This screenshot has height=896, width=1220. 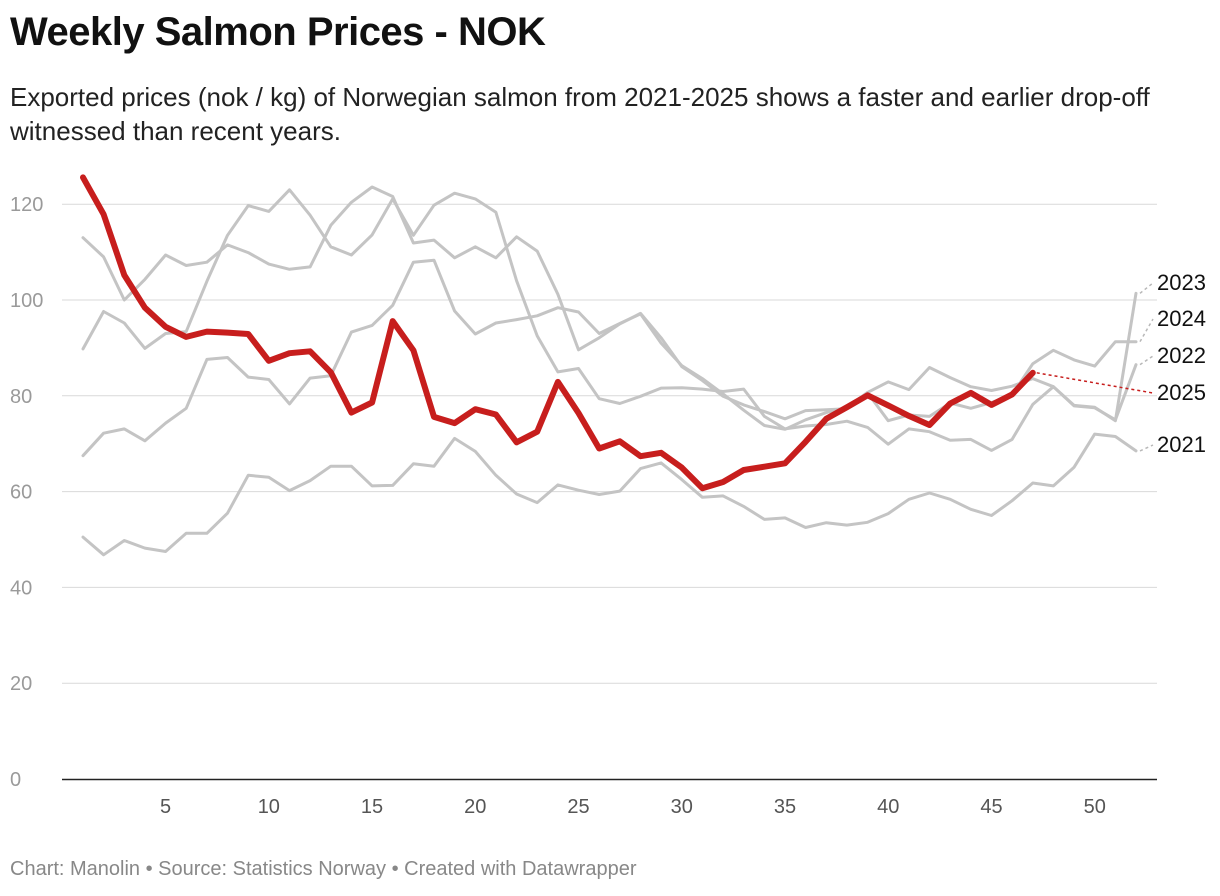 I want to click on series-label-2021: 2021, so click(x=1181, y=444).